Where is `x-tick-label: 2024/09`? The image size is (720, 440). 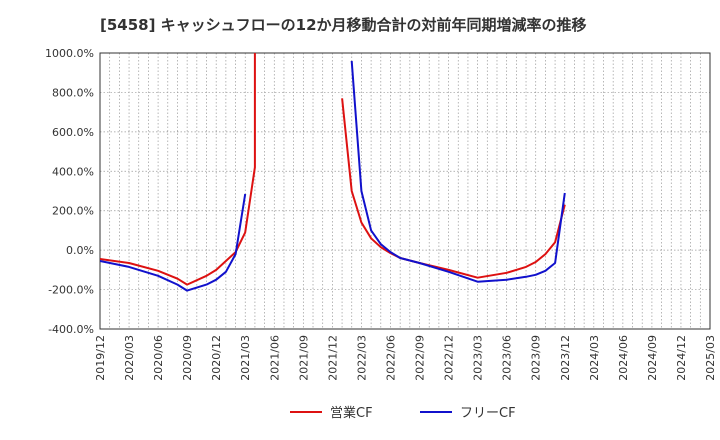
x-tick-label: 2024/09 is located at coordinates (652, 358).